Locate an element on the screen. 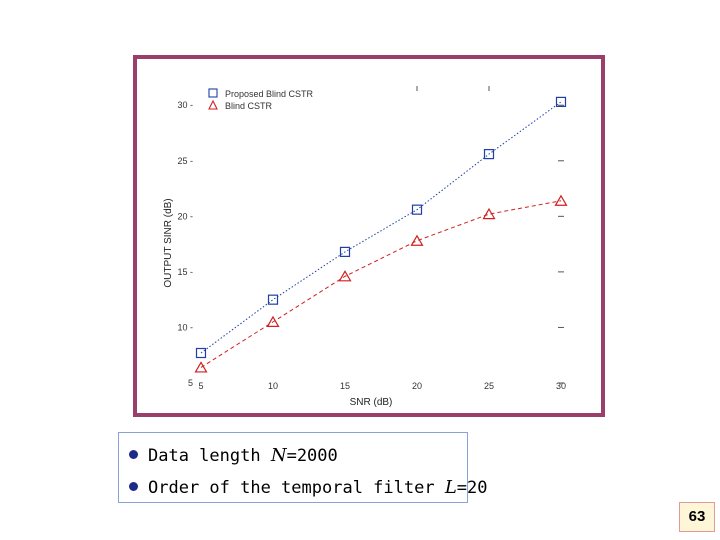 The width and height of the screenshot is (720, 540). x-tick-label: 20 is located at coordinates (417, 386).